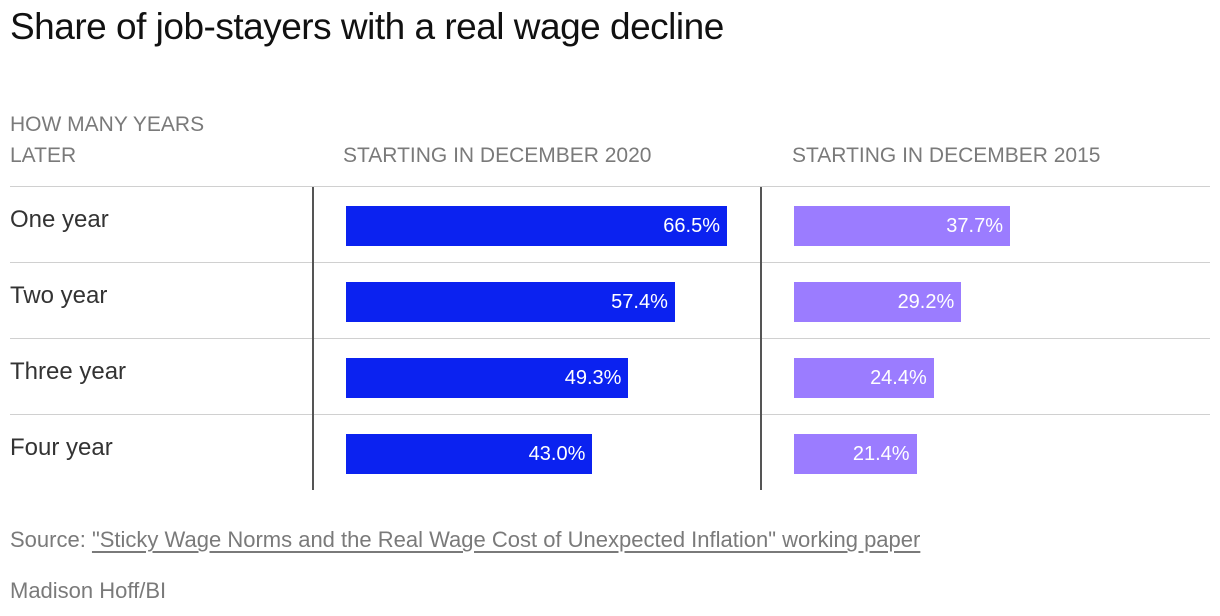 This screenshot has height=616, width=1220. Describe the element at coordinates (898, 377) in the screenshot. I see `bar-value-label: 24.4%` at that location.